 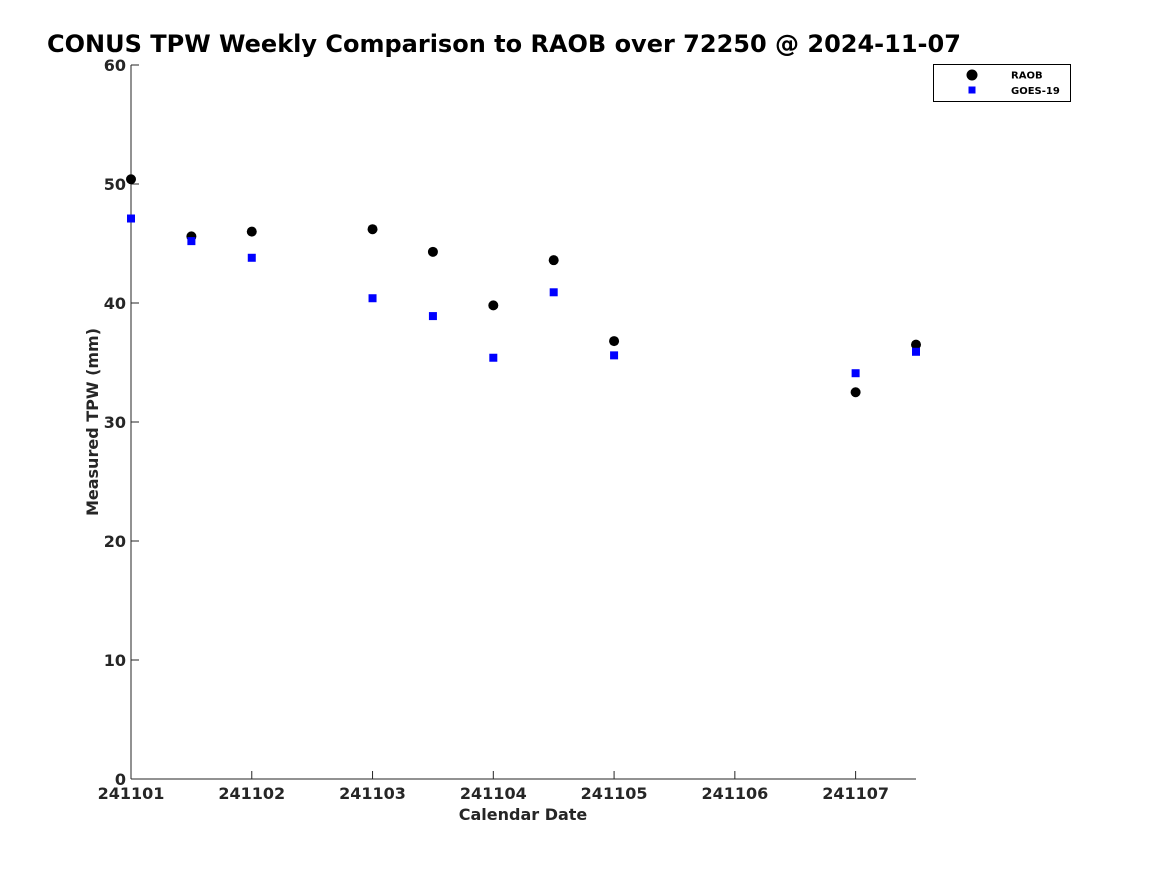 I want to click on y-tick-label: 60, so click(x=115, y=65).